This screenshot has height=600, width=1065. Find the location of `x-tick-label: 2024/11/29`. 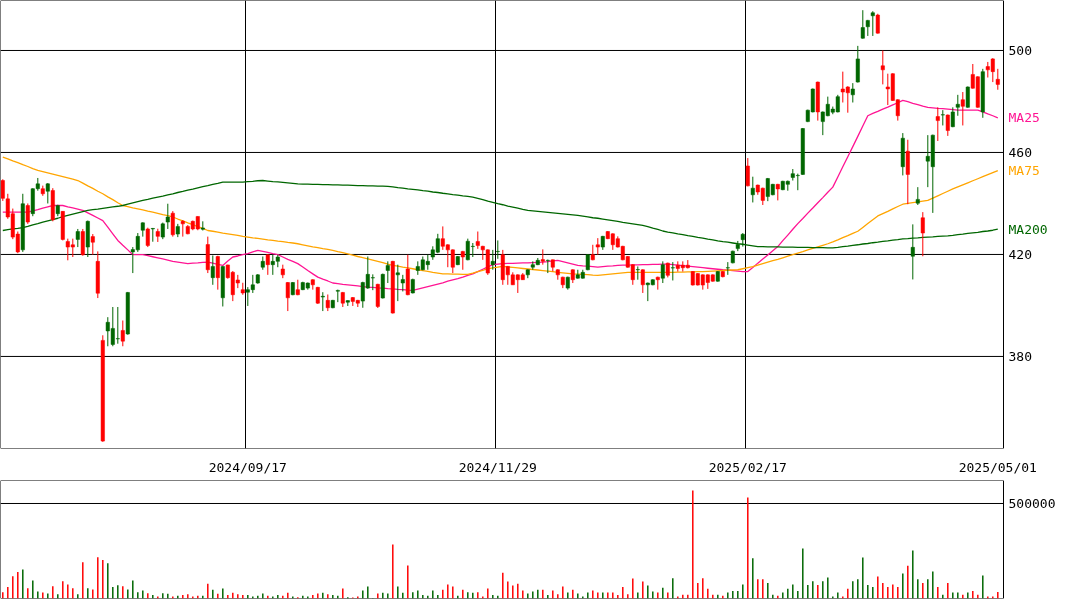

x-tick-label: 2024/11/29 is located at coordinates (497, 467).